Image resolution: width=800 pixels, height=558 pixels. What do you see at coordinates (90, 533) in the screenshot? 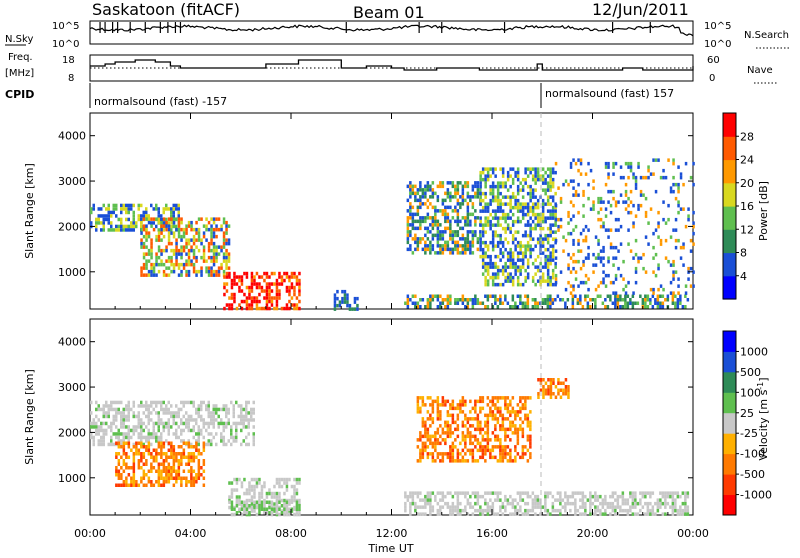
I see `xtick-label-0: 00:00` at bounding box center [90, 533].